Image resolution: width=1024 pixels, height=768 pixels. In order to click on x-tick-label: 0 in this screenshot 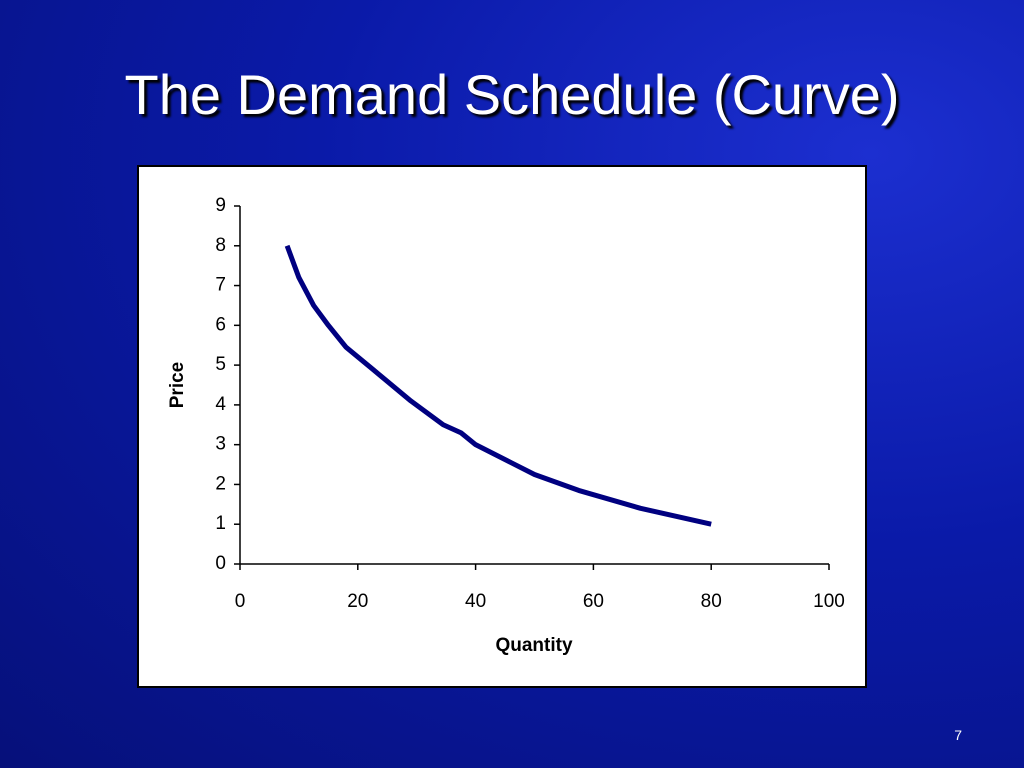, I will do `click(240, 601)`.